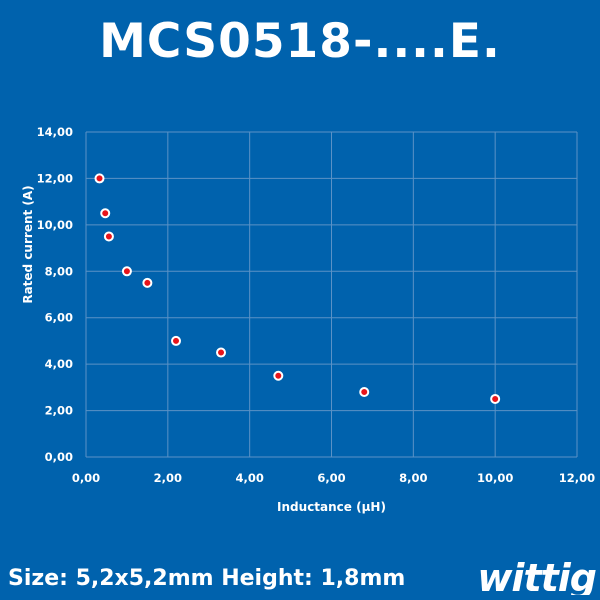 Image resolution: width=600 pixels, height=600 pixels. What do you see at coordinates (59, 411) in the screenshot?
I see `y-tick-label: 2,00` at bounding box center [59, 411].